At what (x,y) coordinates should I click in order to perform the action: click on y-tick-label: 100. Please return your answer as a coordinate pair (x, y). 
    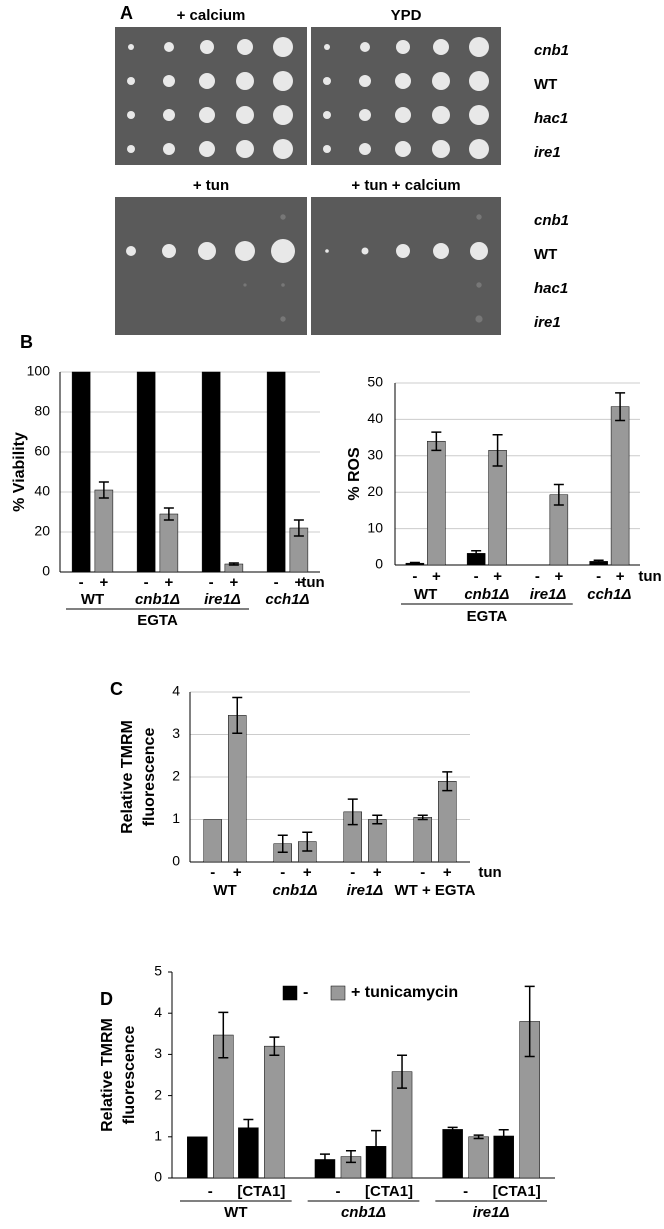
    Looking at the image, I should click on (39, 371).